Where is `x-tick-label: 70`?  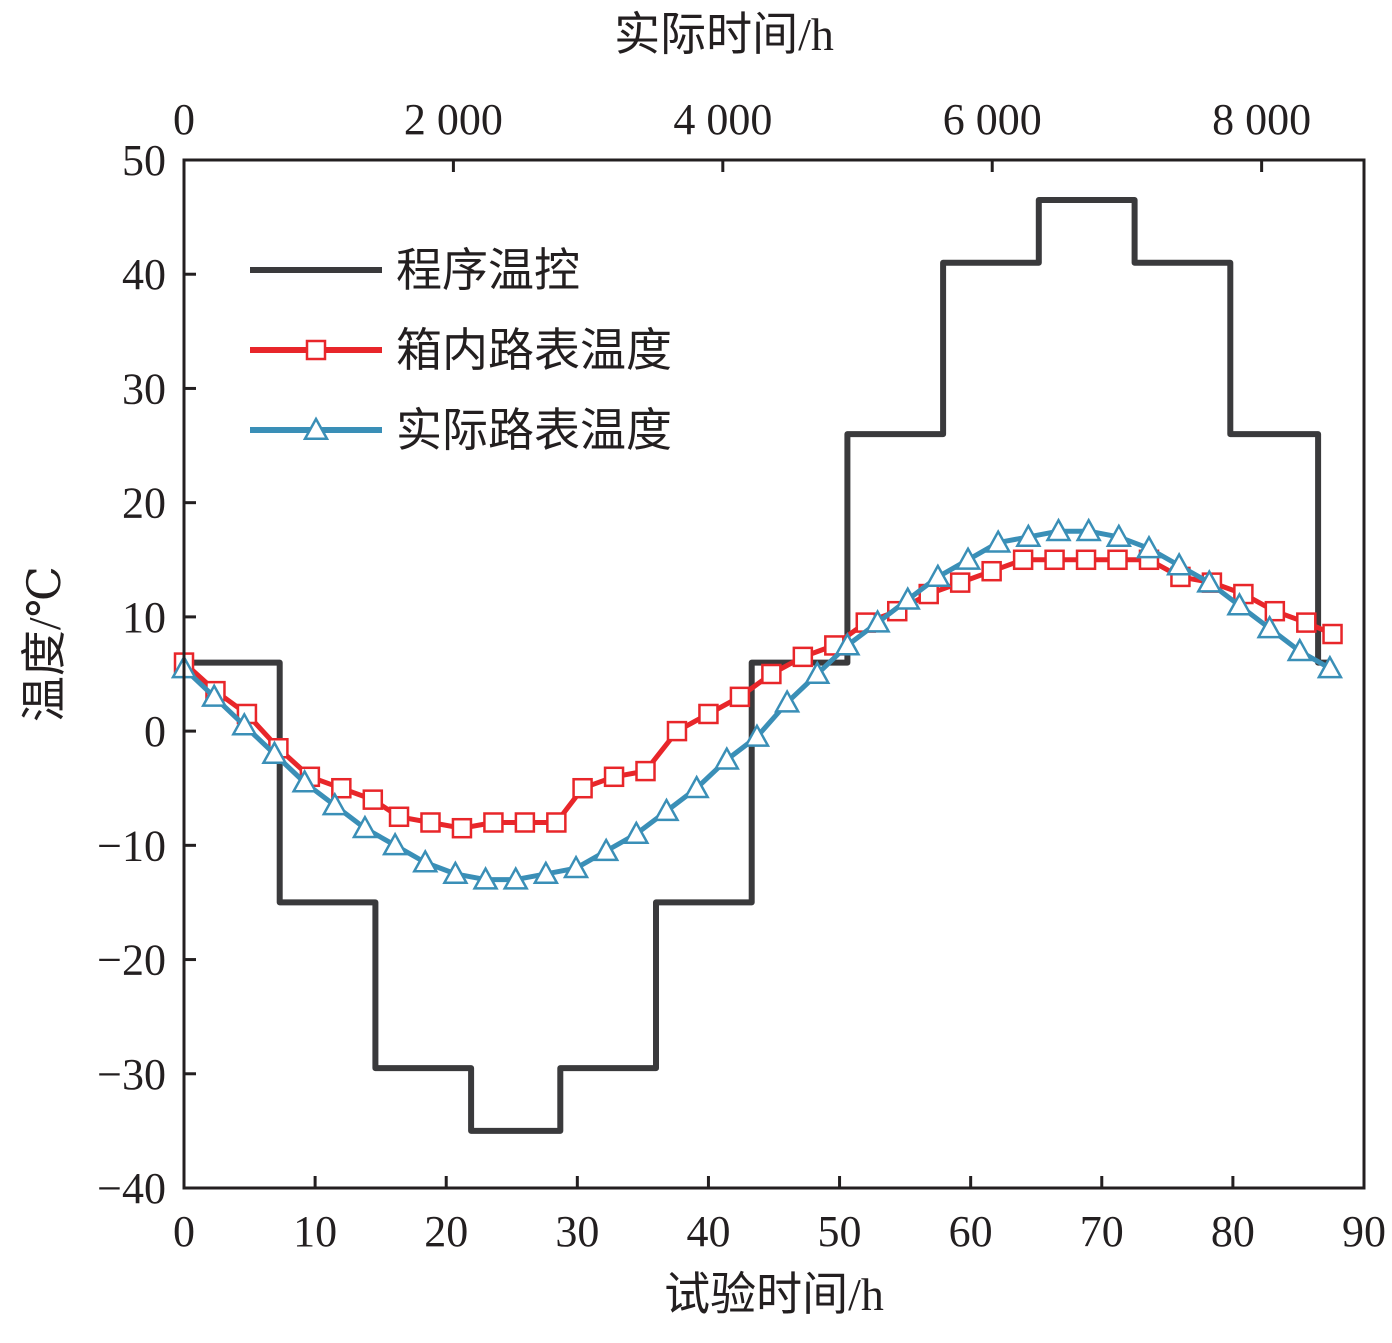
x-tick-label: 70 is located at coordinates (1102, 1231).